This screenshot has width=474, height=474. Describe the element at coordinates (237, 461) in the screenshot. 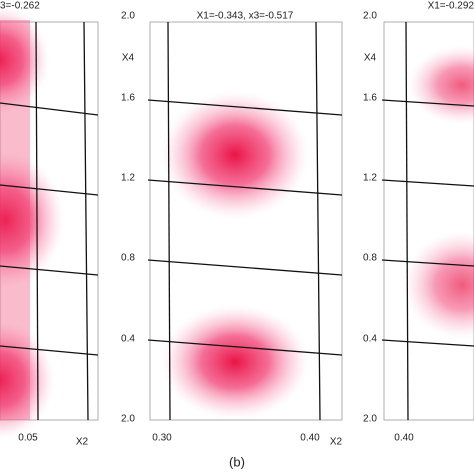

I see `caption: (b)` at that location.